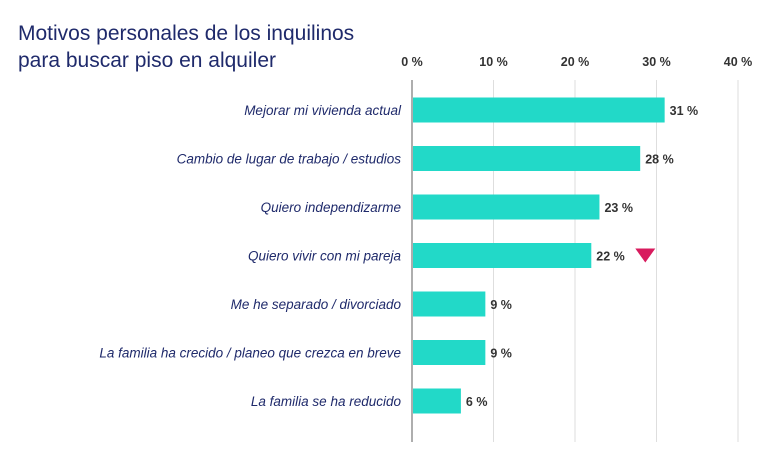 The height and width of the screenshot is (460, 768). I want to click on chart-title-line-1: Motivos personales de los inquilinos, so click(186, 33).